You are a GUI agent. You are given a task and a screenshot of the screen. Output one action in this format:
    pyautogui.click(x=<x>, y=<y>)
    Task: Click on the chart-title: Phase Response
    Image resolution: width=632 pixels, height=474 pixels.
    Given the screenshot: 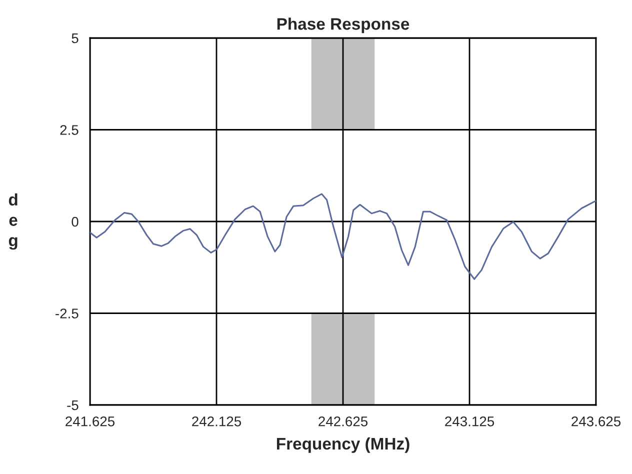 What is the action you would take?
    pyautogui.click(x=343, y=26)
    